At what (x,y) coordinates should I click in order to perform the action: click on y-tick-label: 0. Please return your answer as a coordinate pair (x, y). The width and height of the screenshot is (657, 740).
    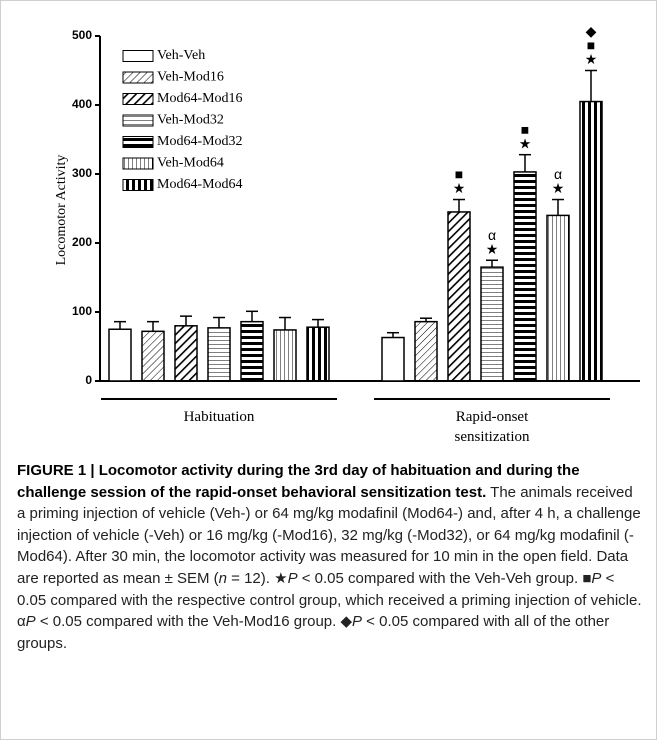
    Looking at the image, I should click on (88, 380).